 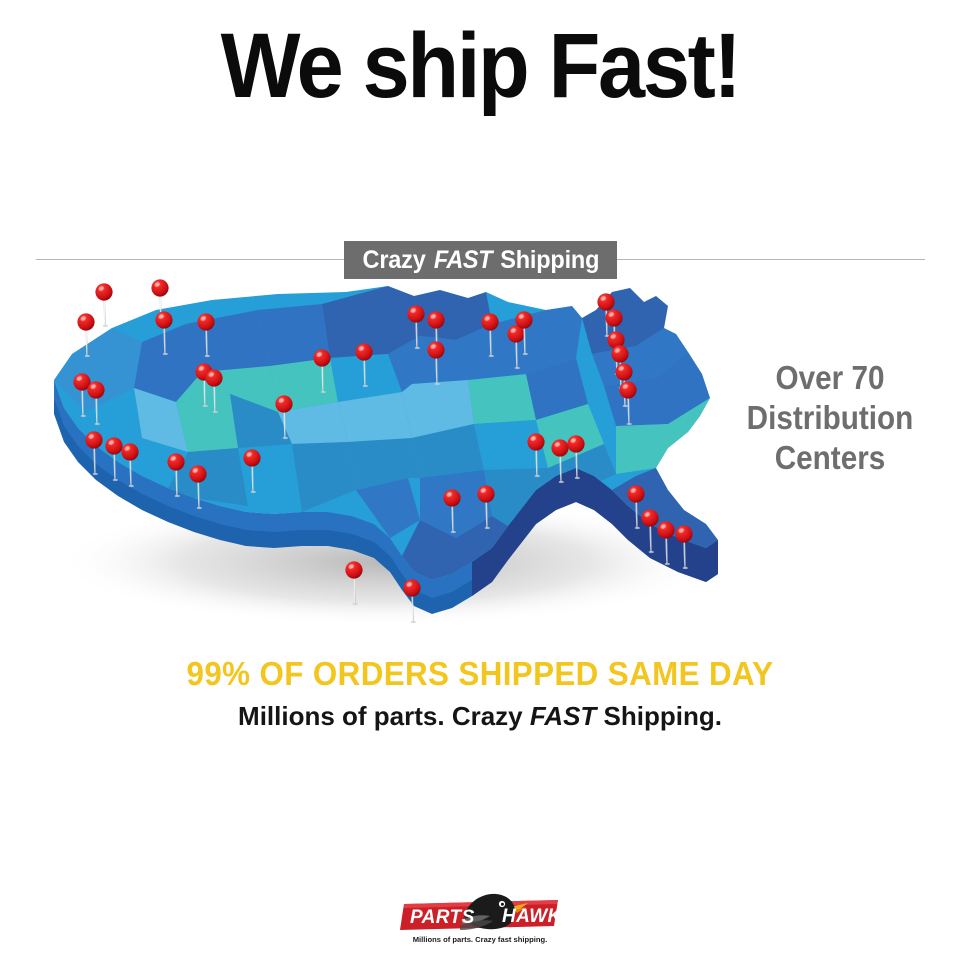 I want to click on subtagline-emphasis: FAST, so click(x=563, y=716).